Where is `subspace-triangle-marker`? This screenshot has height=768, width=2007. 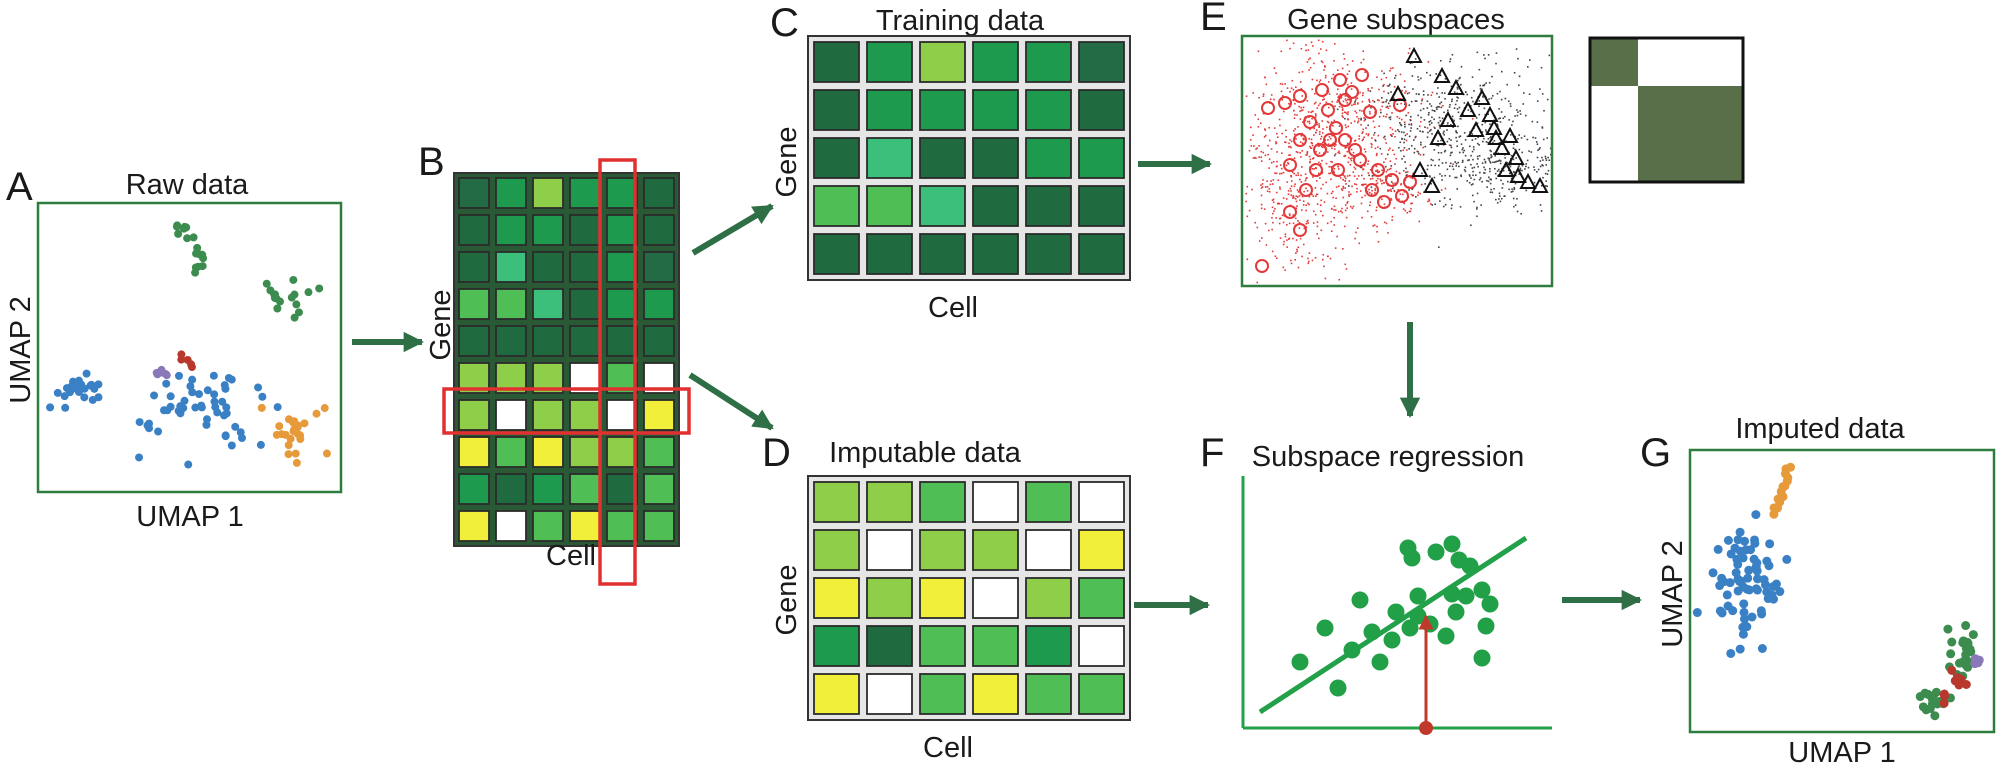 subspace-triangle-marker is located at coordinates (1518, 174).